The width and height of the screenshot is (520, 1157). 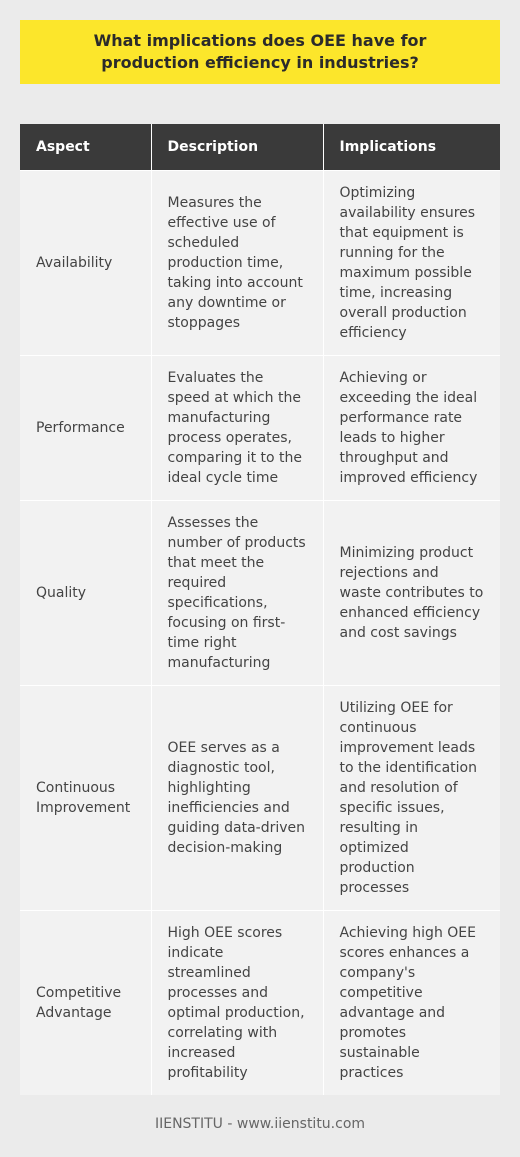 What do you see at coordinates (86, 147) in the screenshot?
I see `header-aspect: Aspect` at bounding box center [86, 147].